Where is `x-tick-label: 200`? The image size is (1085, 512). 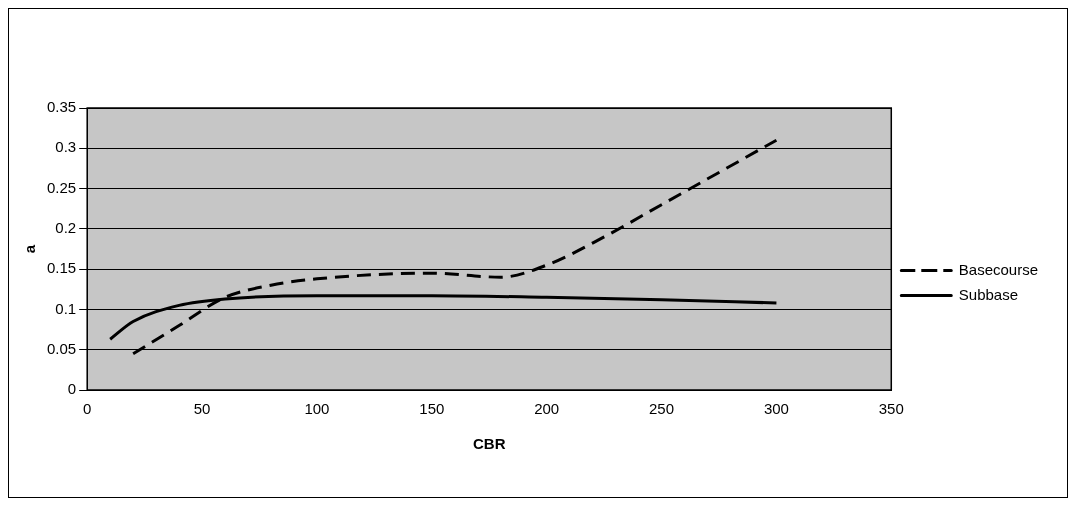 x-tick-label: 200 is located at coordinates (547, 409).